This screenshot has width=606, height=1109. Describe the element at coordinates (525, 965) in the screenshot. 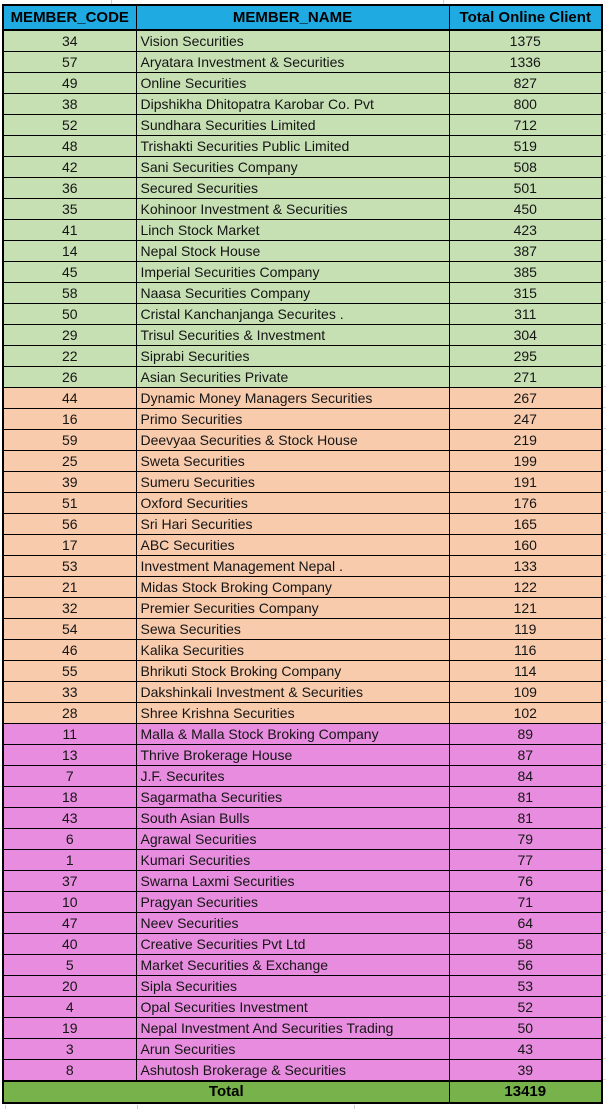

I see `clients-cell: 56` at that location.